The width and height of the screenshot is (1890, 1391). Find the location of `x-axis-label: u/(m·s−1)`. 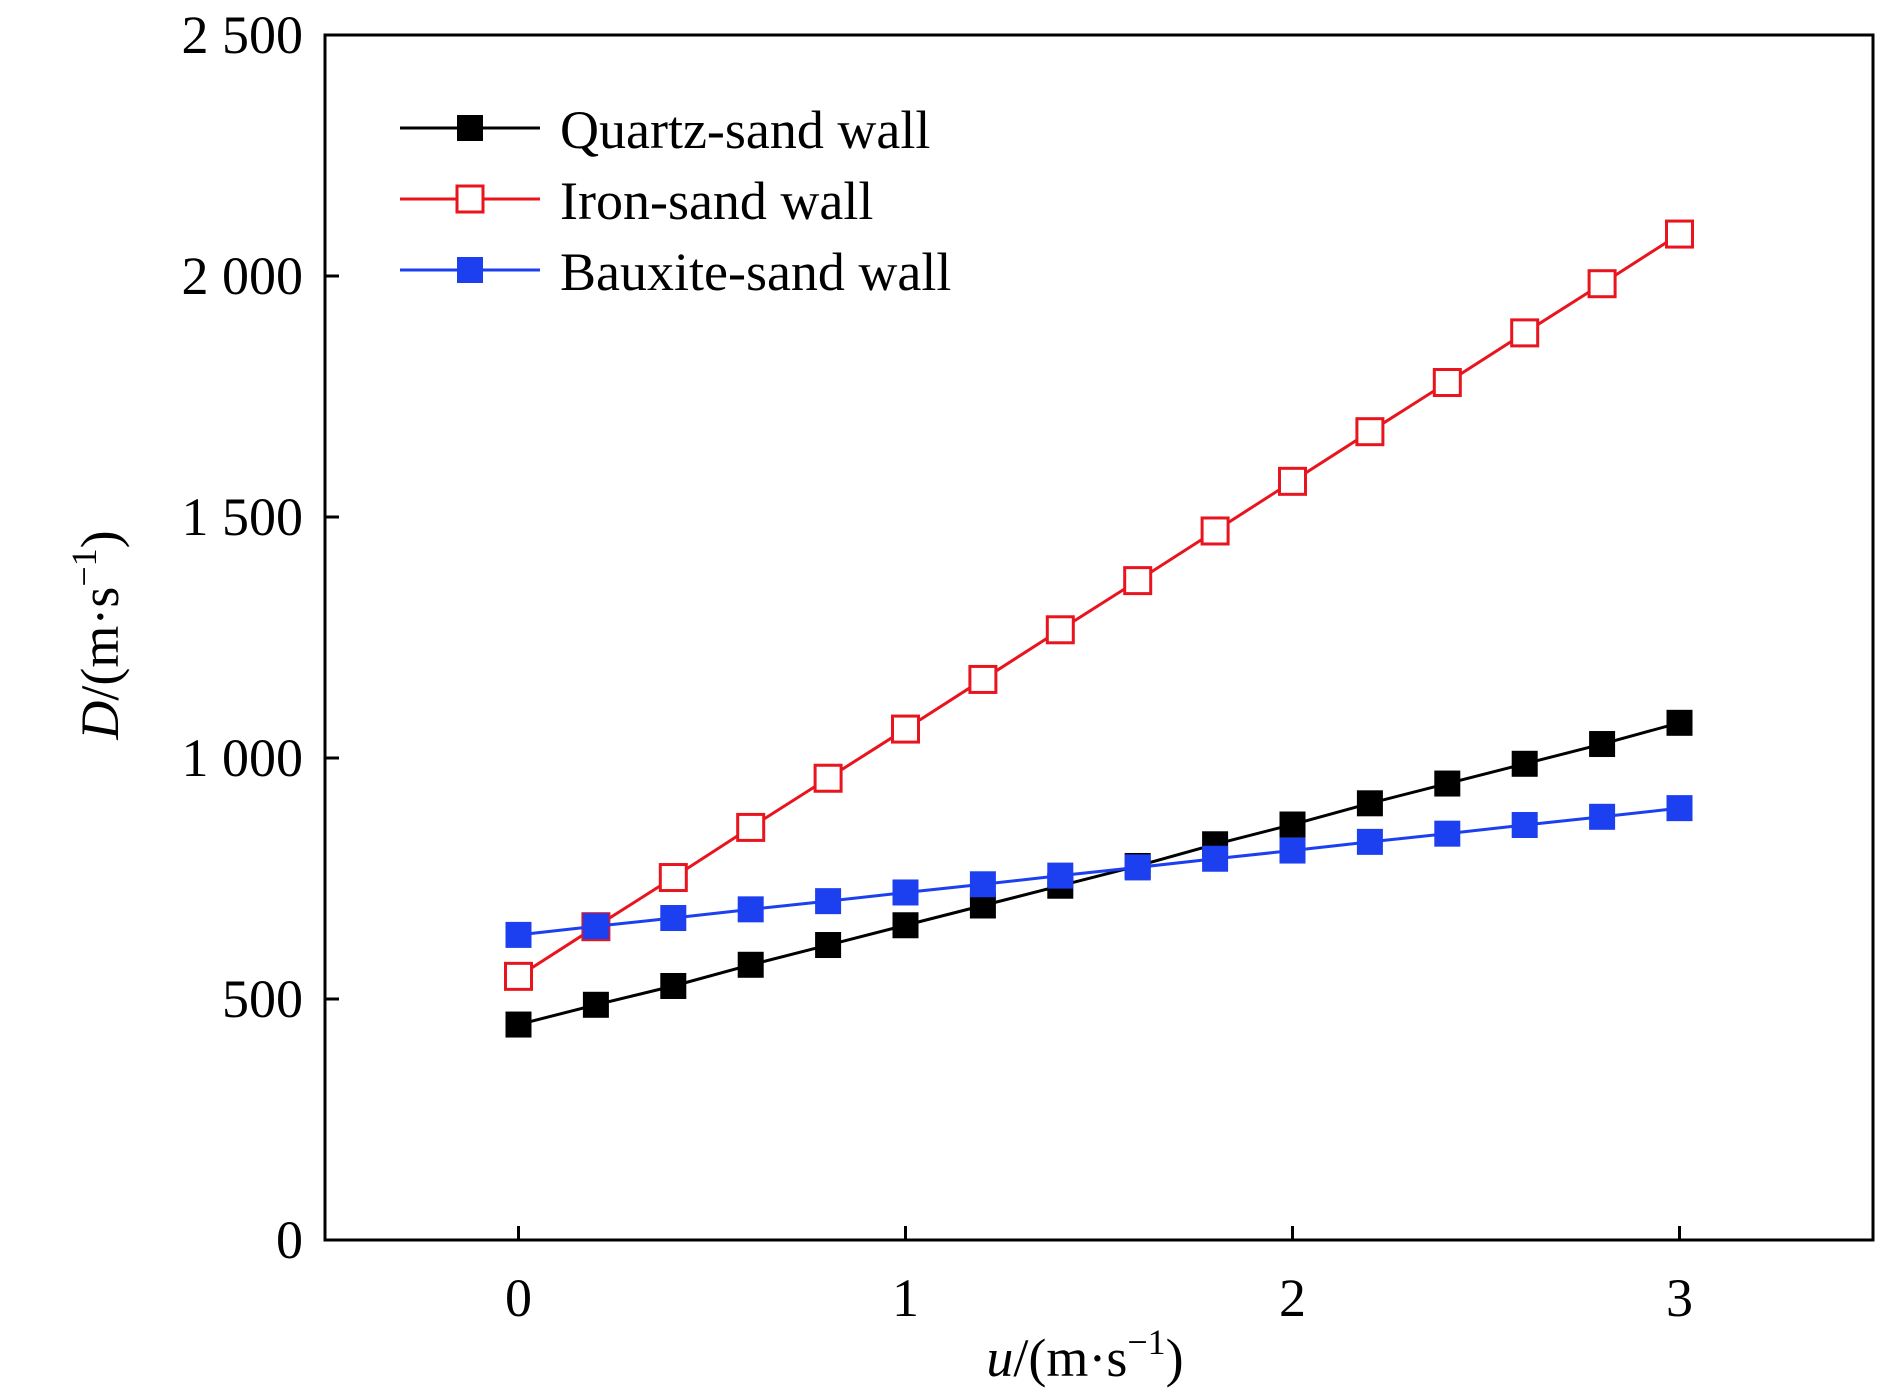

x-axis-label: u/(m·s−1) is located at coordinates (1084, 1355).